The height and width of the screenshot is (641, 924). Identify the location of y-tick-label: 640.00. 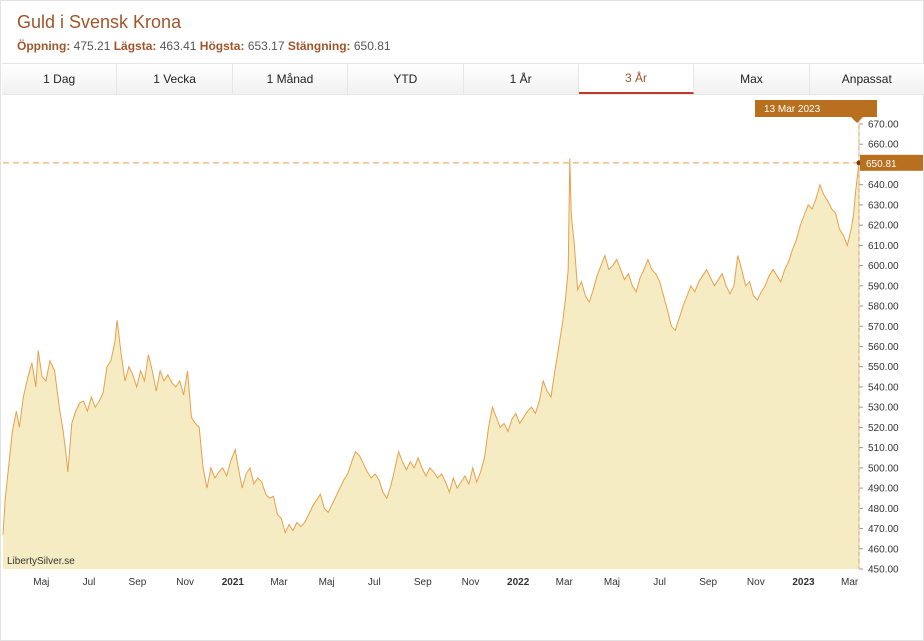
(883, 185).